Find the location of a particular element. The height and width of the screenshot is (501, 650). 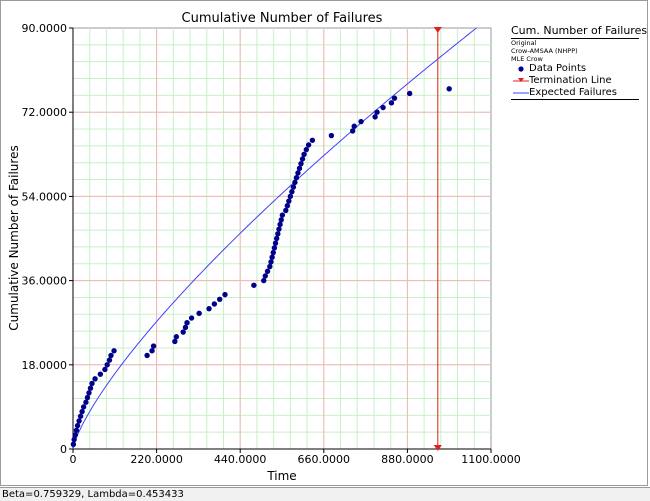

x-tick-label: 660.0000 is located at coordinates (324, 459).